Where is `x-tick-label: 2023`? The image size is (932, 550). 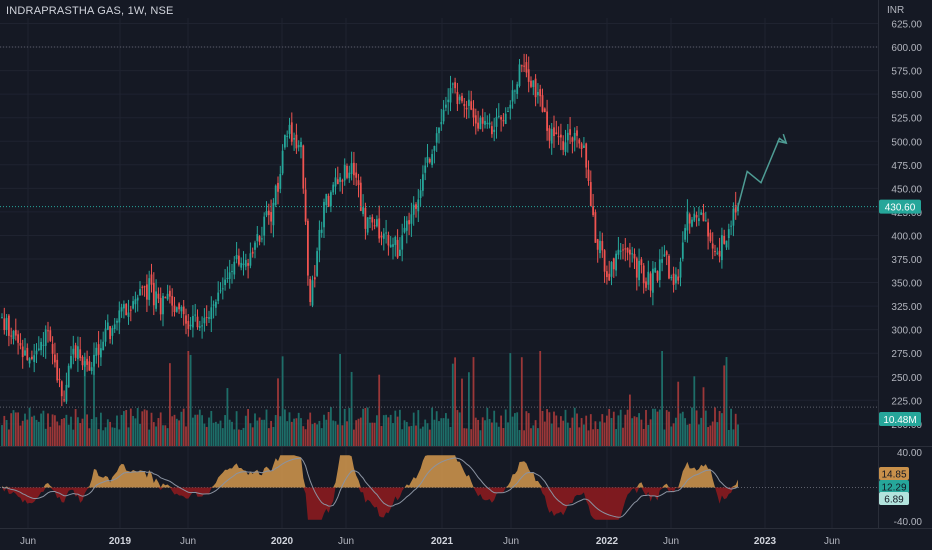
x-tick-label: 2023 is located at coordinates (765, 541).